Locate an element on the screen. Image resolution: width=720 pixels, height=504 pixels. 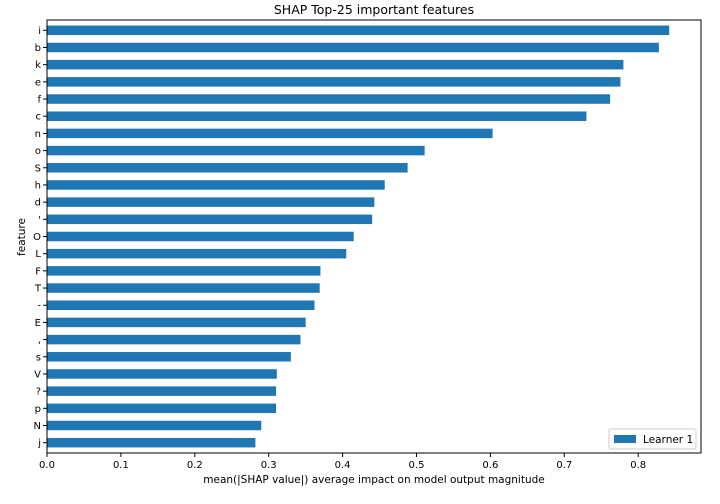
y-tick-label: N is located at coordinates (37, 426).